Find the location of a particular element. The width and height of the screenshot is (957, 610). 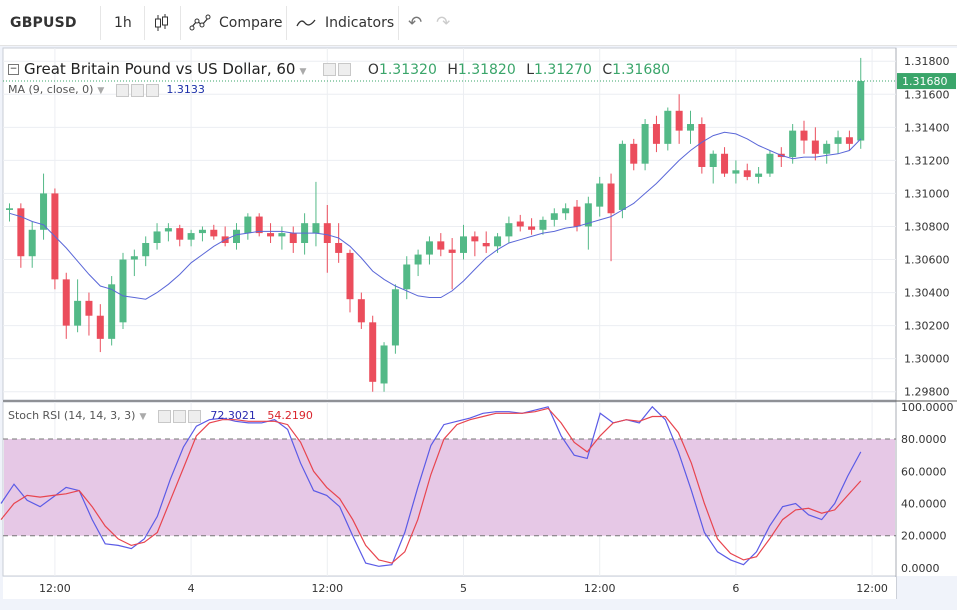

collapse-icon: − is located at coordinates (13, 69).